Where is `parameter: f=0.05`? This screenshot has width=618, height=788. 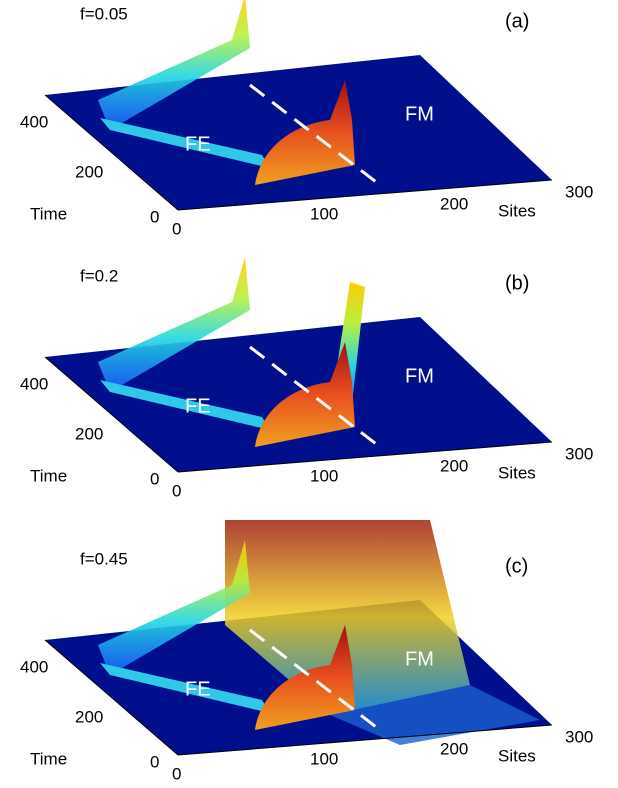 parameter: f=0.05 is located at coordinates (104, 13).